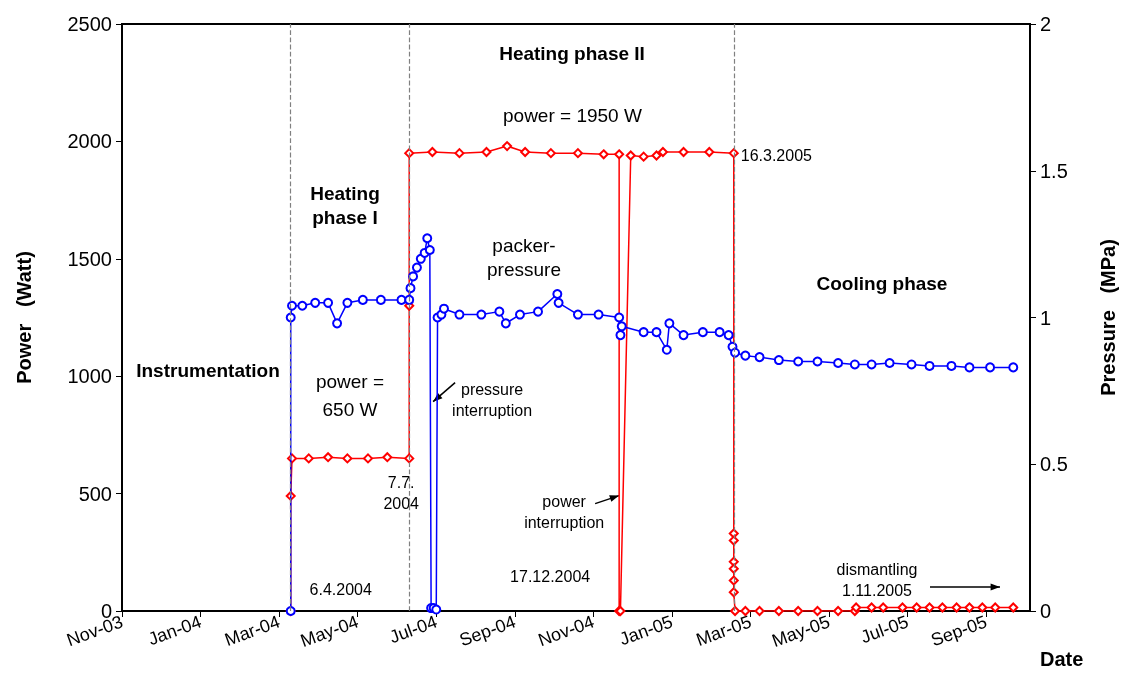 The image size is (1126, 677). I want to click on y2-tick-label: 1, so click(1046, 317).